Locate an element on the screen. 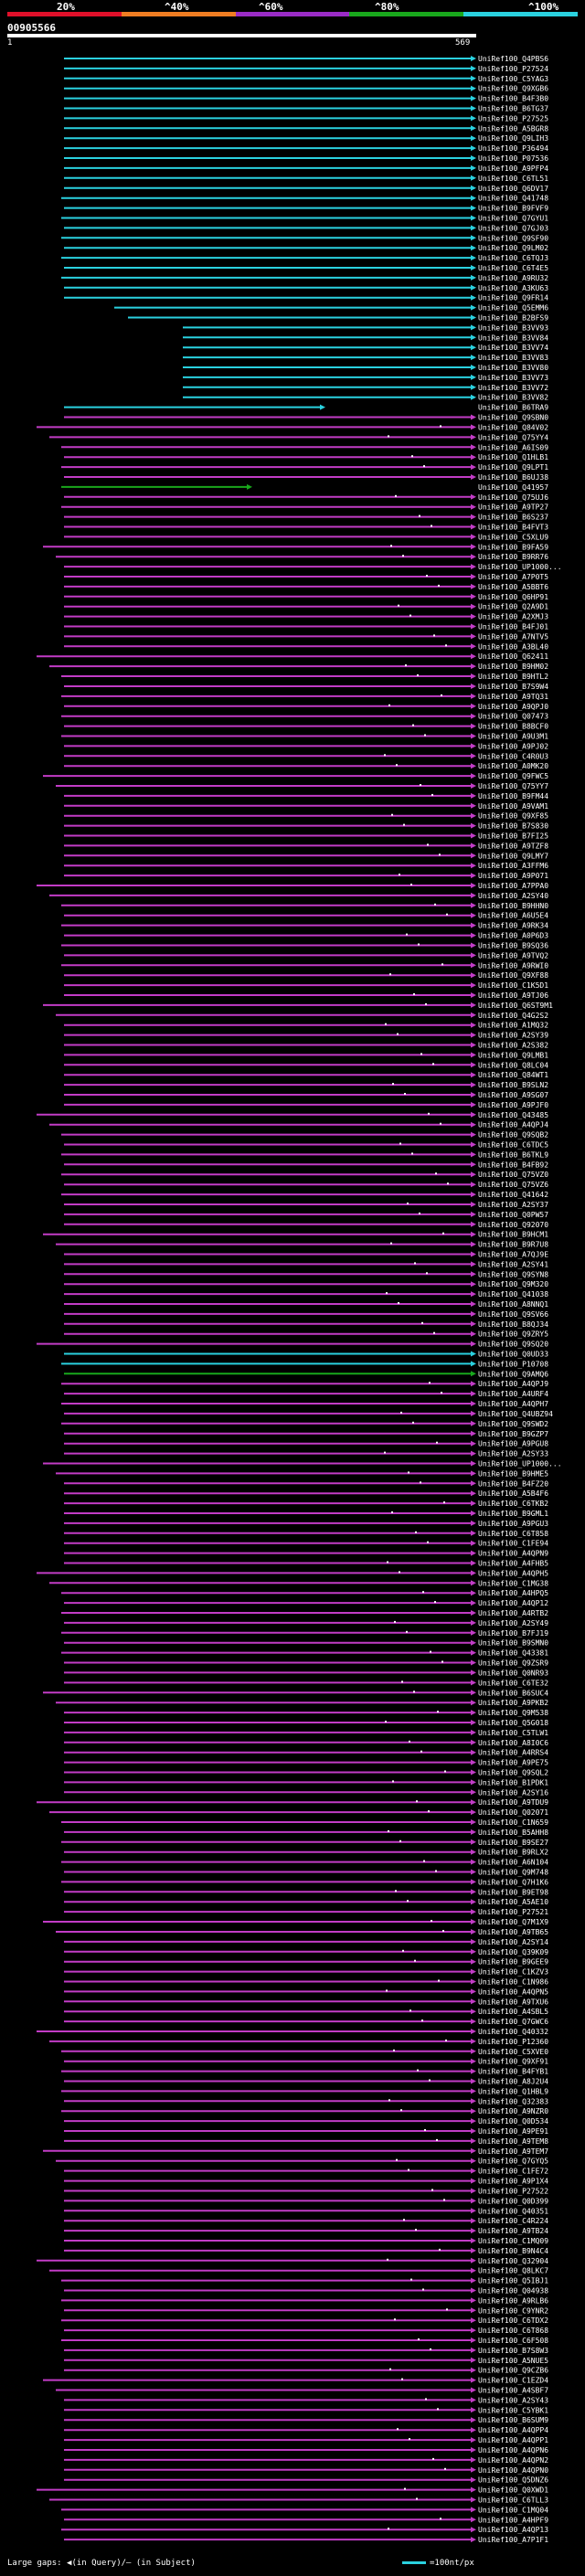 The height and width of the screenshot is (2576, 585). hit-label: UniRef100_A2SY40 is located at coordinates (513, 896).